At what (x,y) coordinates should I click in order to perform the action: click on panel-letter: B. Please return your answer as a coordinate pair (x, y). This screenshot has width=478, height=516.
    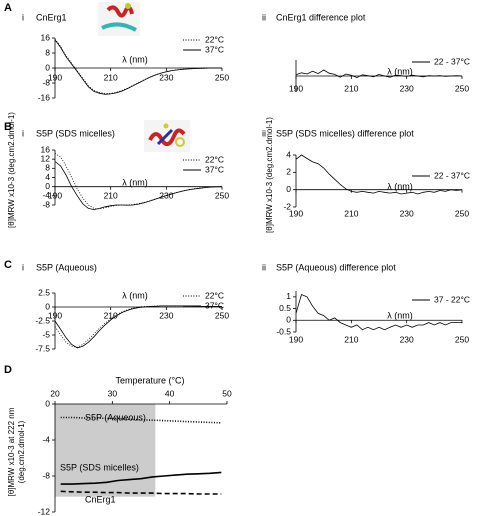
    Looking at the image, I should click on (8, 127).